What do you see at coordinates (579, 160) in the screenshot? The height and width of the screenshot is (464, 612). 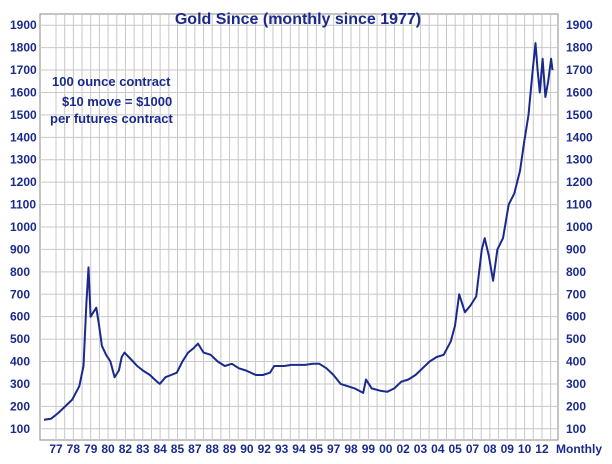 I see `y-tick-label-right: 1300` at bounding box center [579, 160].